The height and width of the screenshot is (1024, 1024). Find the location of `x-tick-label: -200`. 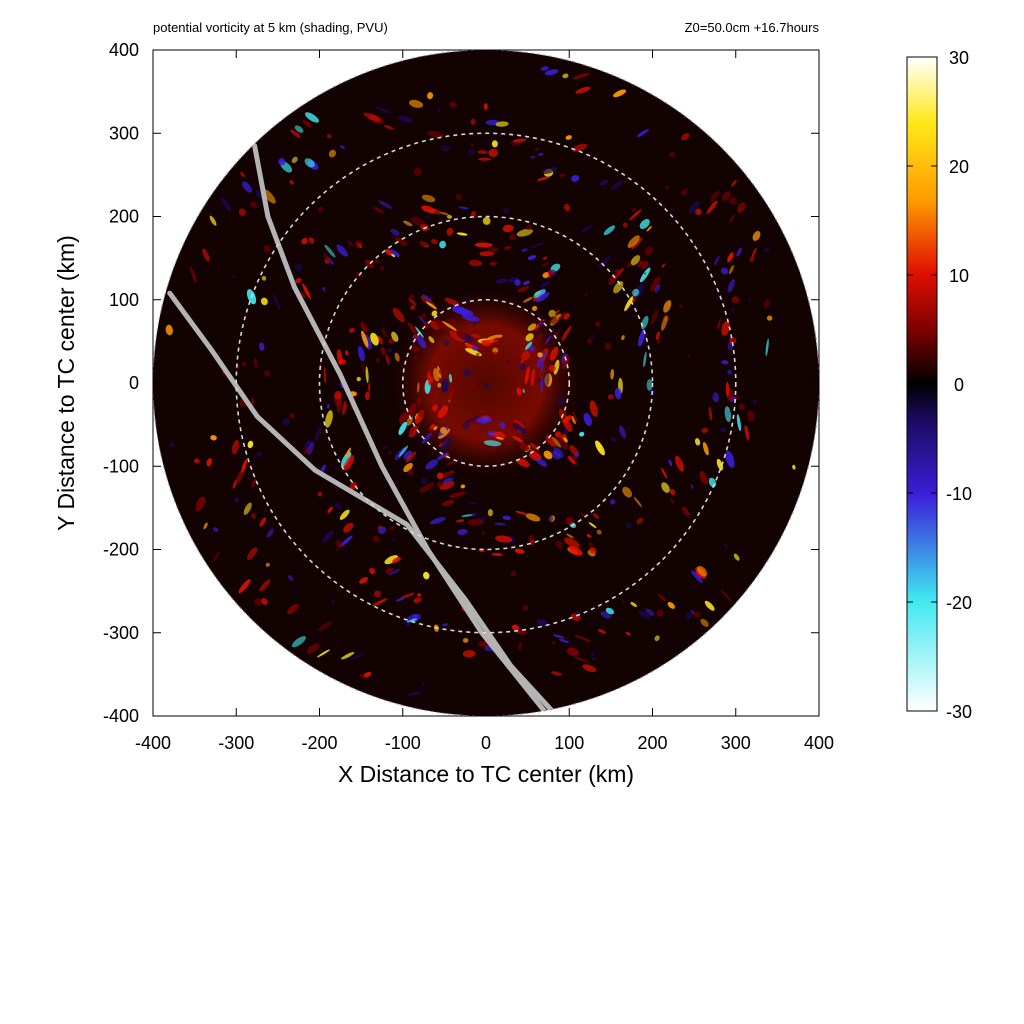

x-tick-label: -200 is located at coordinates (319, 743).